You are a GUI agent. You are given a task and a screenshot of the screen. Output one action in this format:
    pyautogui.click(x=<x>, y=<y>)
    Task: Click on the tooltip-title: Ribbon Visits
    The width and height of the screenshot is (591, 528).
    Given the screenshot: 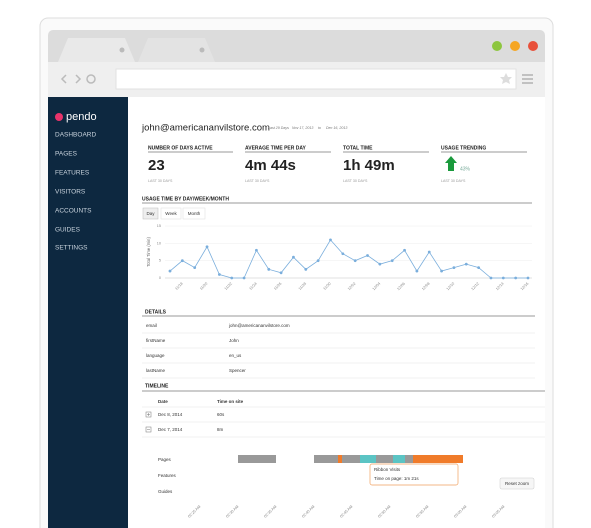 What is the action you would take?
    pyautogui.click(x=387, y=469)
    